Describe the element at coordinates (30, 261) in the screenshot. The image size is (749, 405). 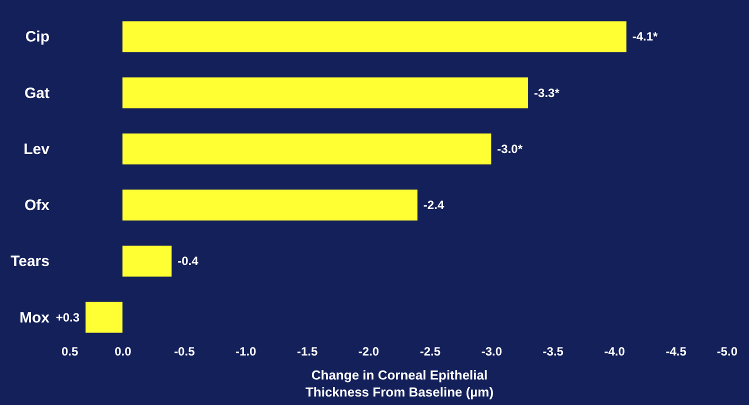
I see `y-tick-label: Tears` at that location.